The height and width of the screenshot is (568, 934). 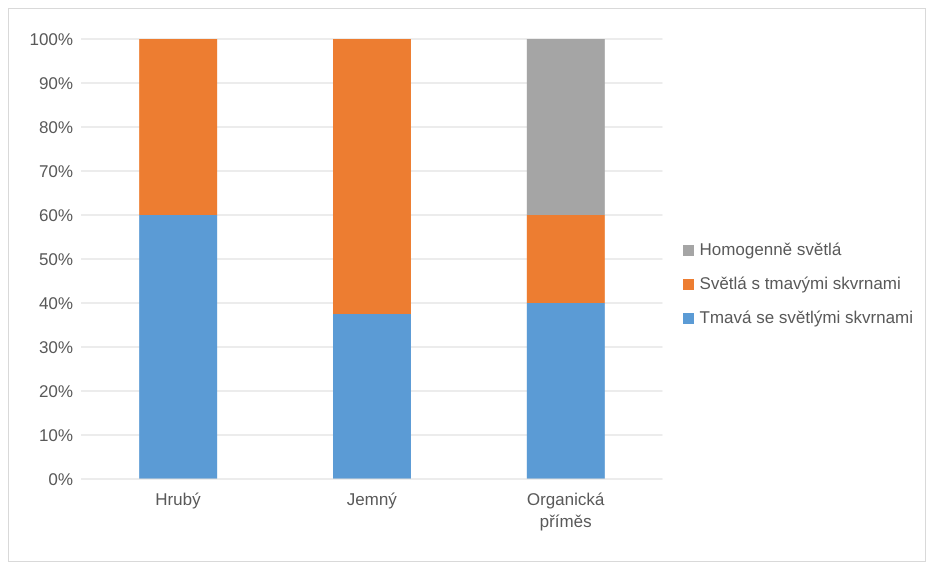 What do you see at coordinates (372, 499) in the screenshot?
I see `x-tick-label: Jemný` at bounding box center [372, 499].